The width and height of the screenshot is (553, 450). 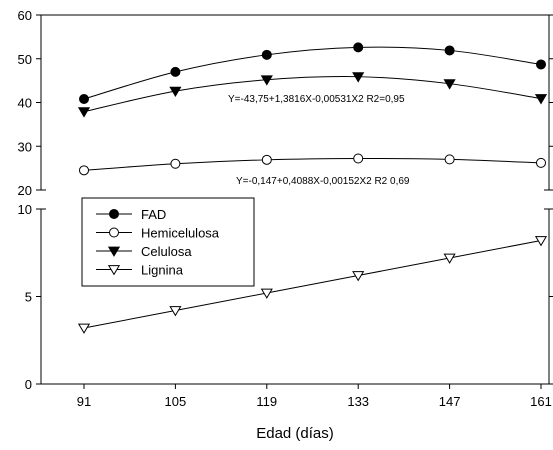 What do you see at coordinates (176, 401) in the screenshot?
I see `x-tick-label: 105` at bounding box center [176, 401].